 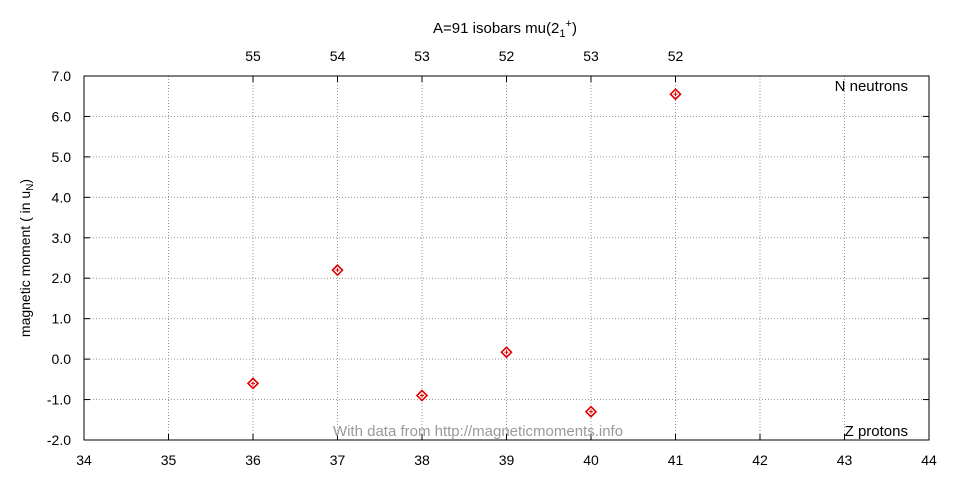 What do you see at coordinates (169, 460) in the screenshot?
I see `x-tick-label: 35` at bounding box center [169, 460].